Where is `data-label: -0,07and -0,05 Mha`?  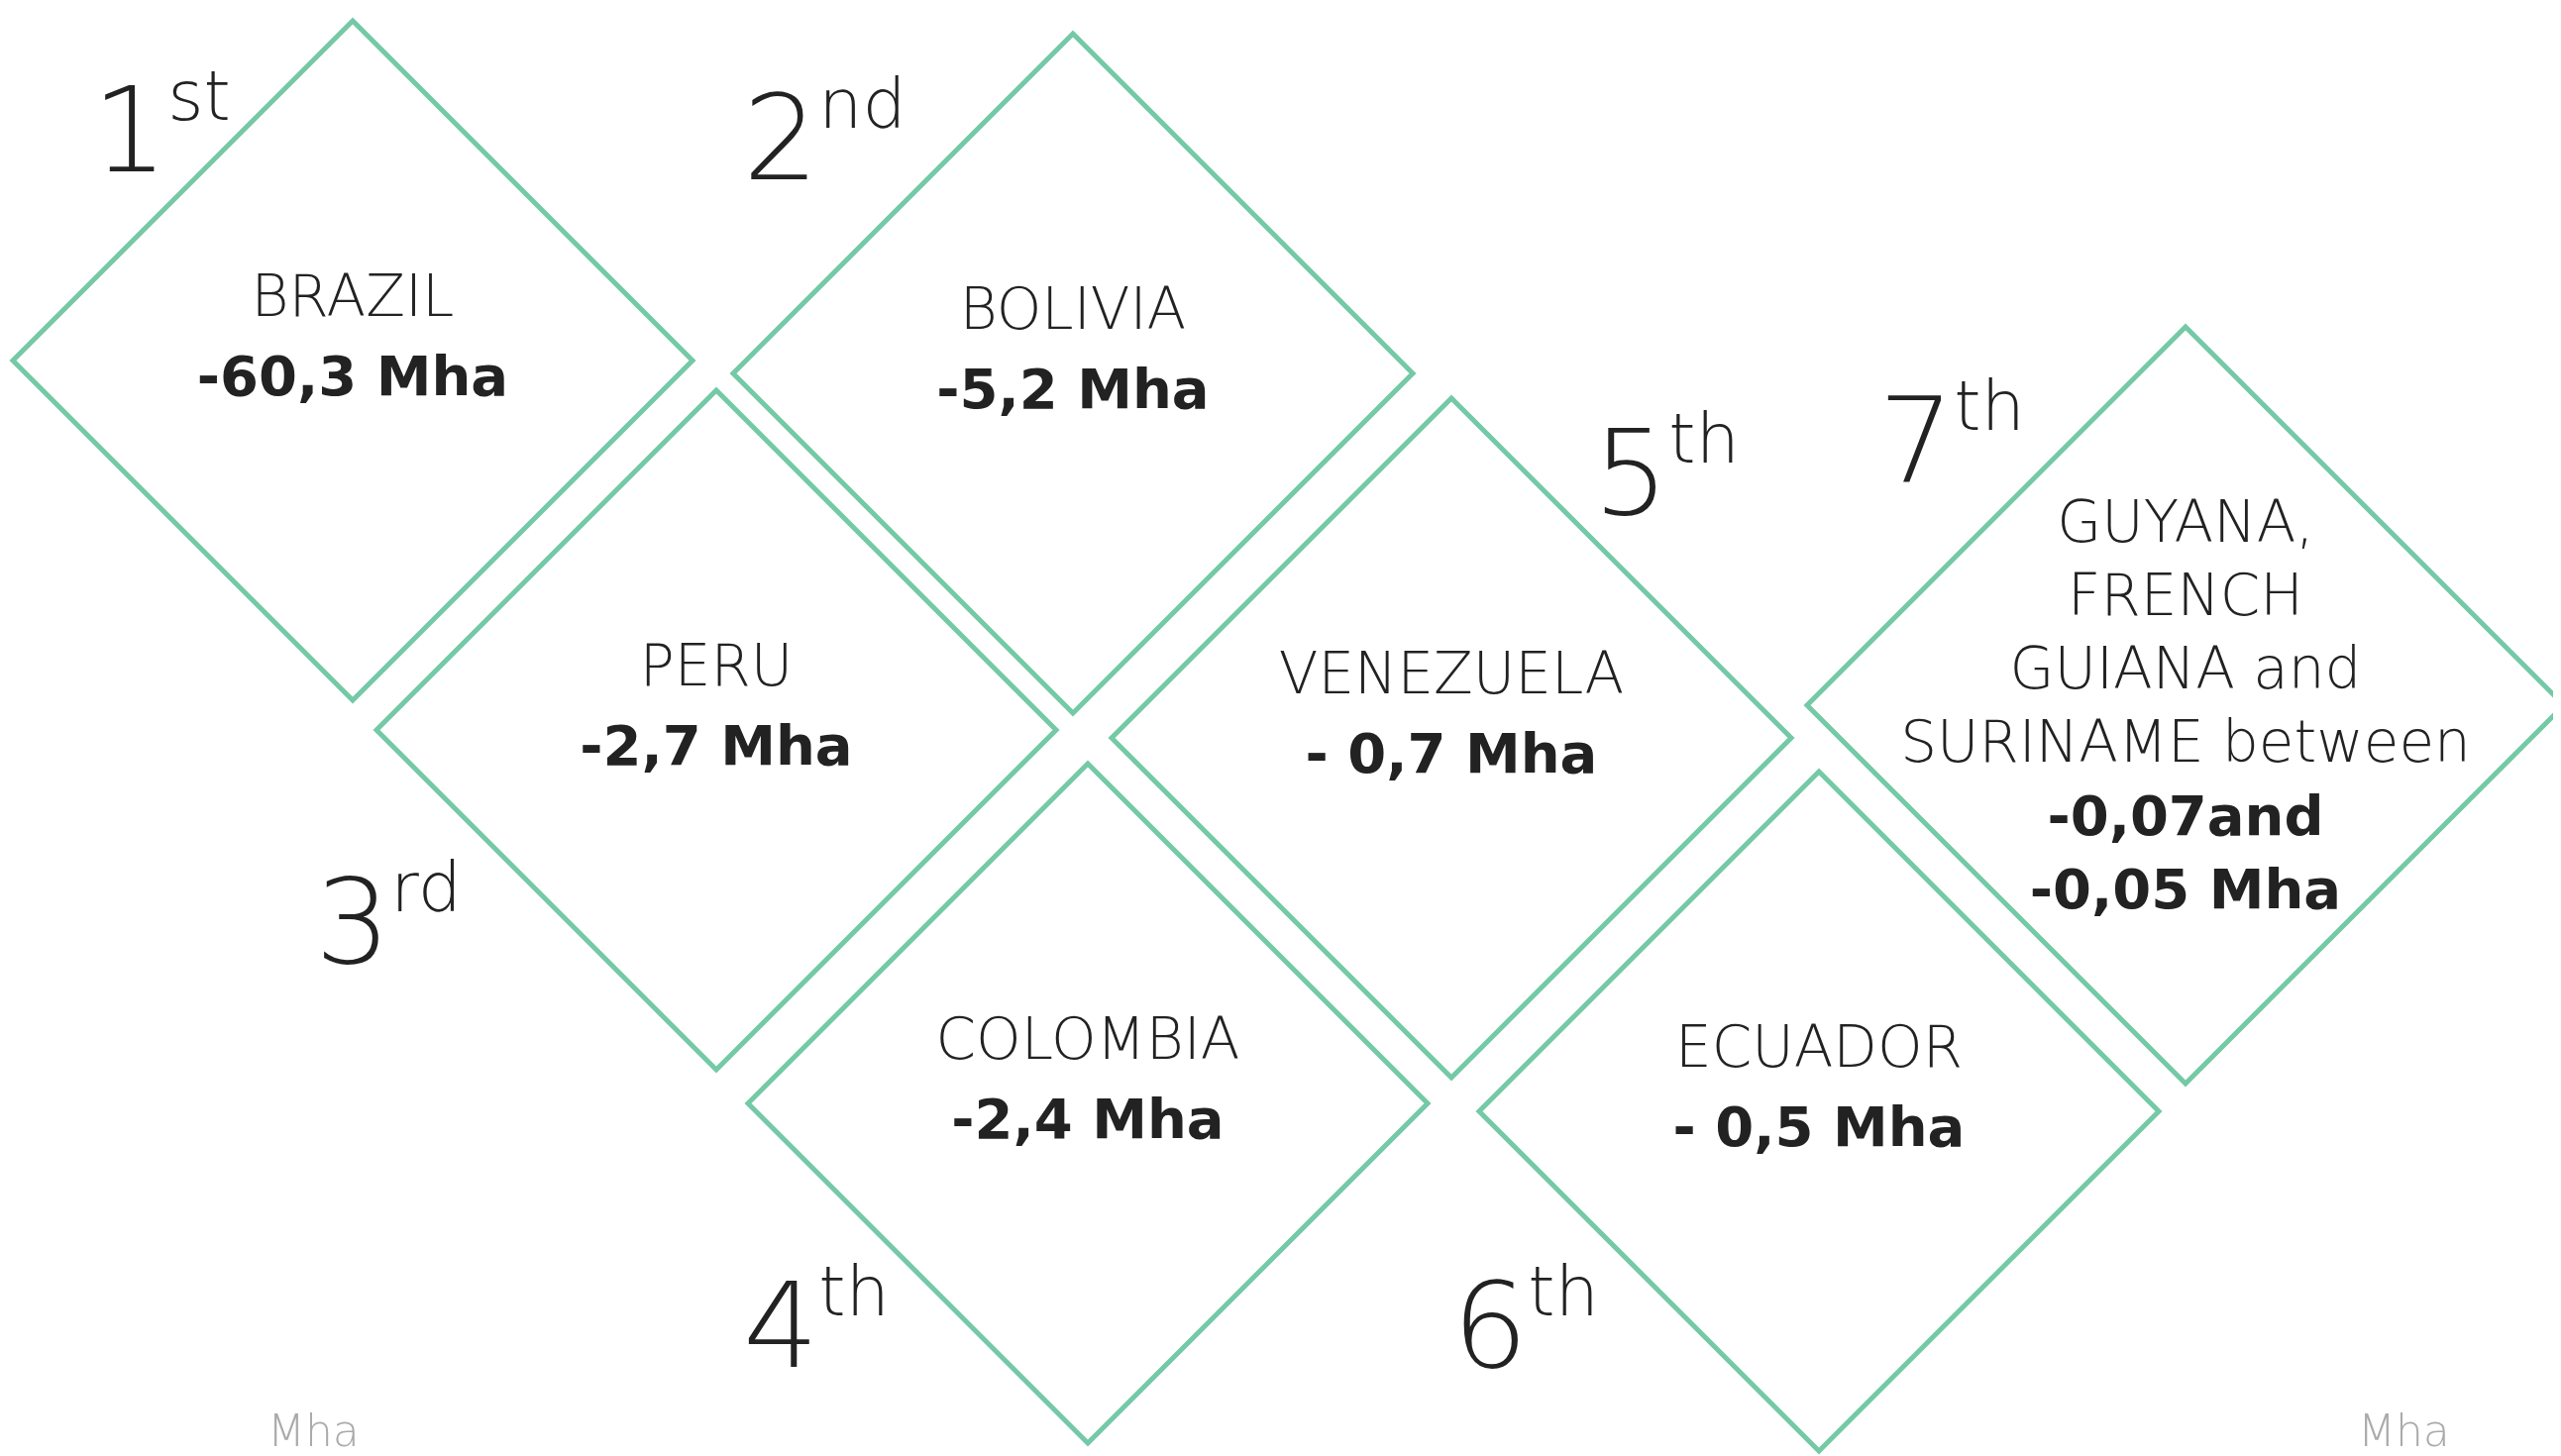 data-label: -0,07and -0,05 Mha is located at coordinates (2185, 852).